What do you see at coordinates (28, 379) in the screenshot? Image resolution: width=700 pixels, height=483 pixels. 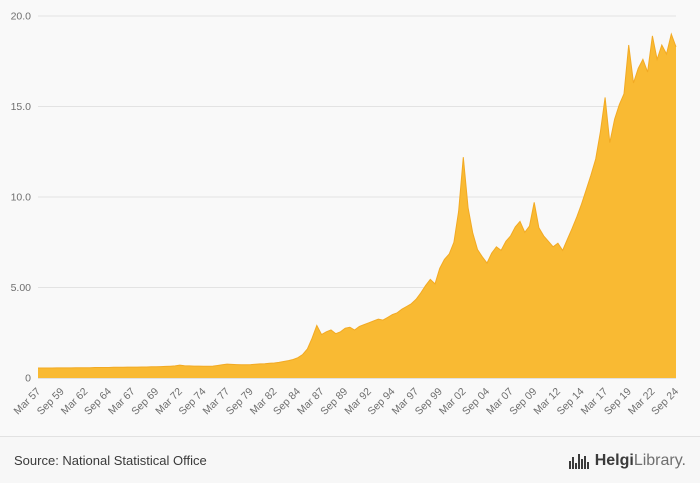 I see `y-tick-label: 0` at bounding box center [28, 379].